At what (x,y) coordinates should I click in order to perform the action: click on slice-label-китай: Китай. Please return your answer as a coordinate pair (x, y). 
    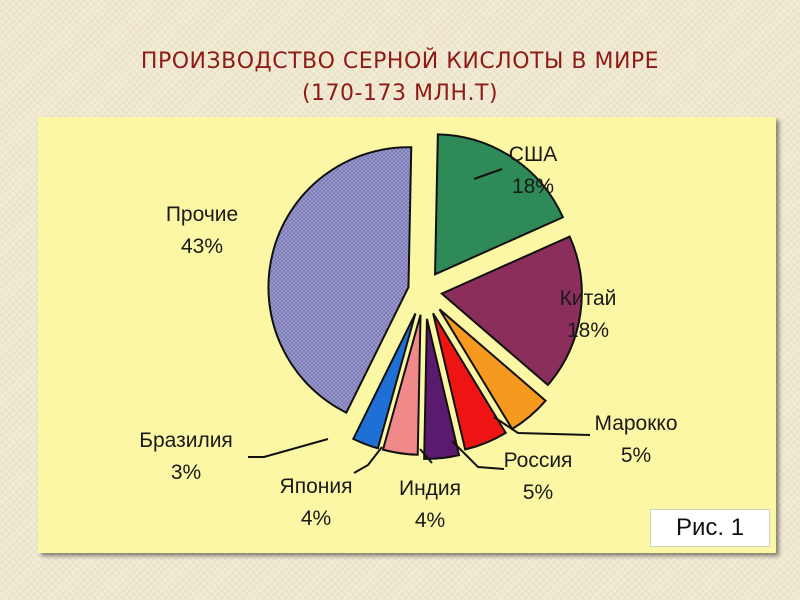
    Looking at the image, I should click on (588, 298).